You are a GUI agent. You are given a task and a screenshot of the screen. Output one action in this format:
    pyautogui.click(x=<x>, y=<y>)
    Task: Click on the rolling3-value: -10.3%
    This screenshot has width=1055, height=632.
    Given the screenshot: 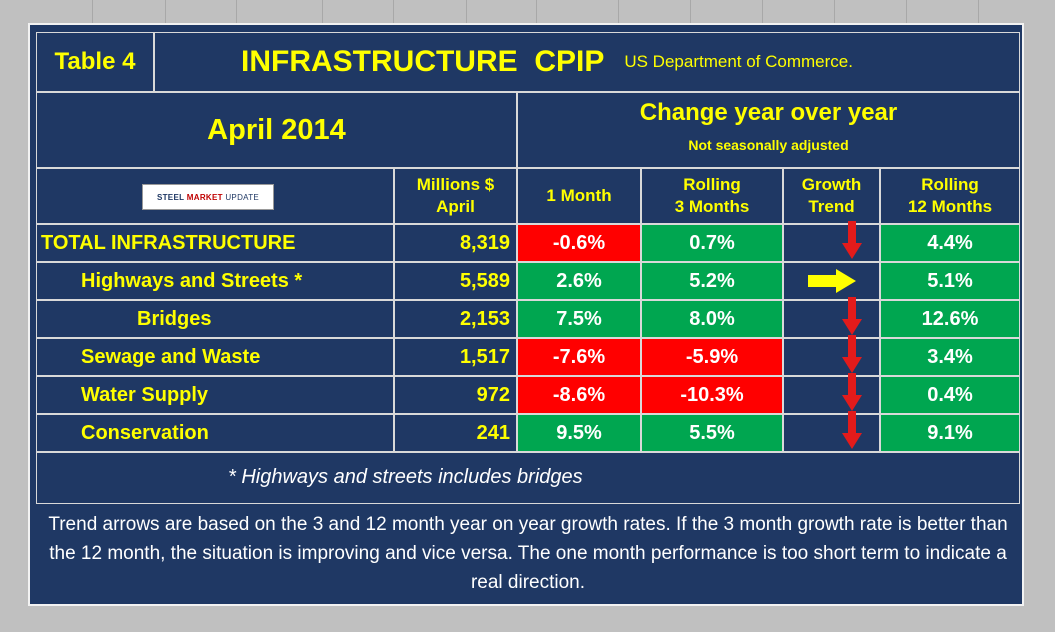 What is the action you would take?
    pyautogui.click(x=712, y=395)
    